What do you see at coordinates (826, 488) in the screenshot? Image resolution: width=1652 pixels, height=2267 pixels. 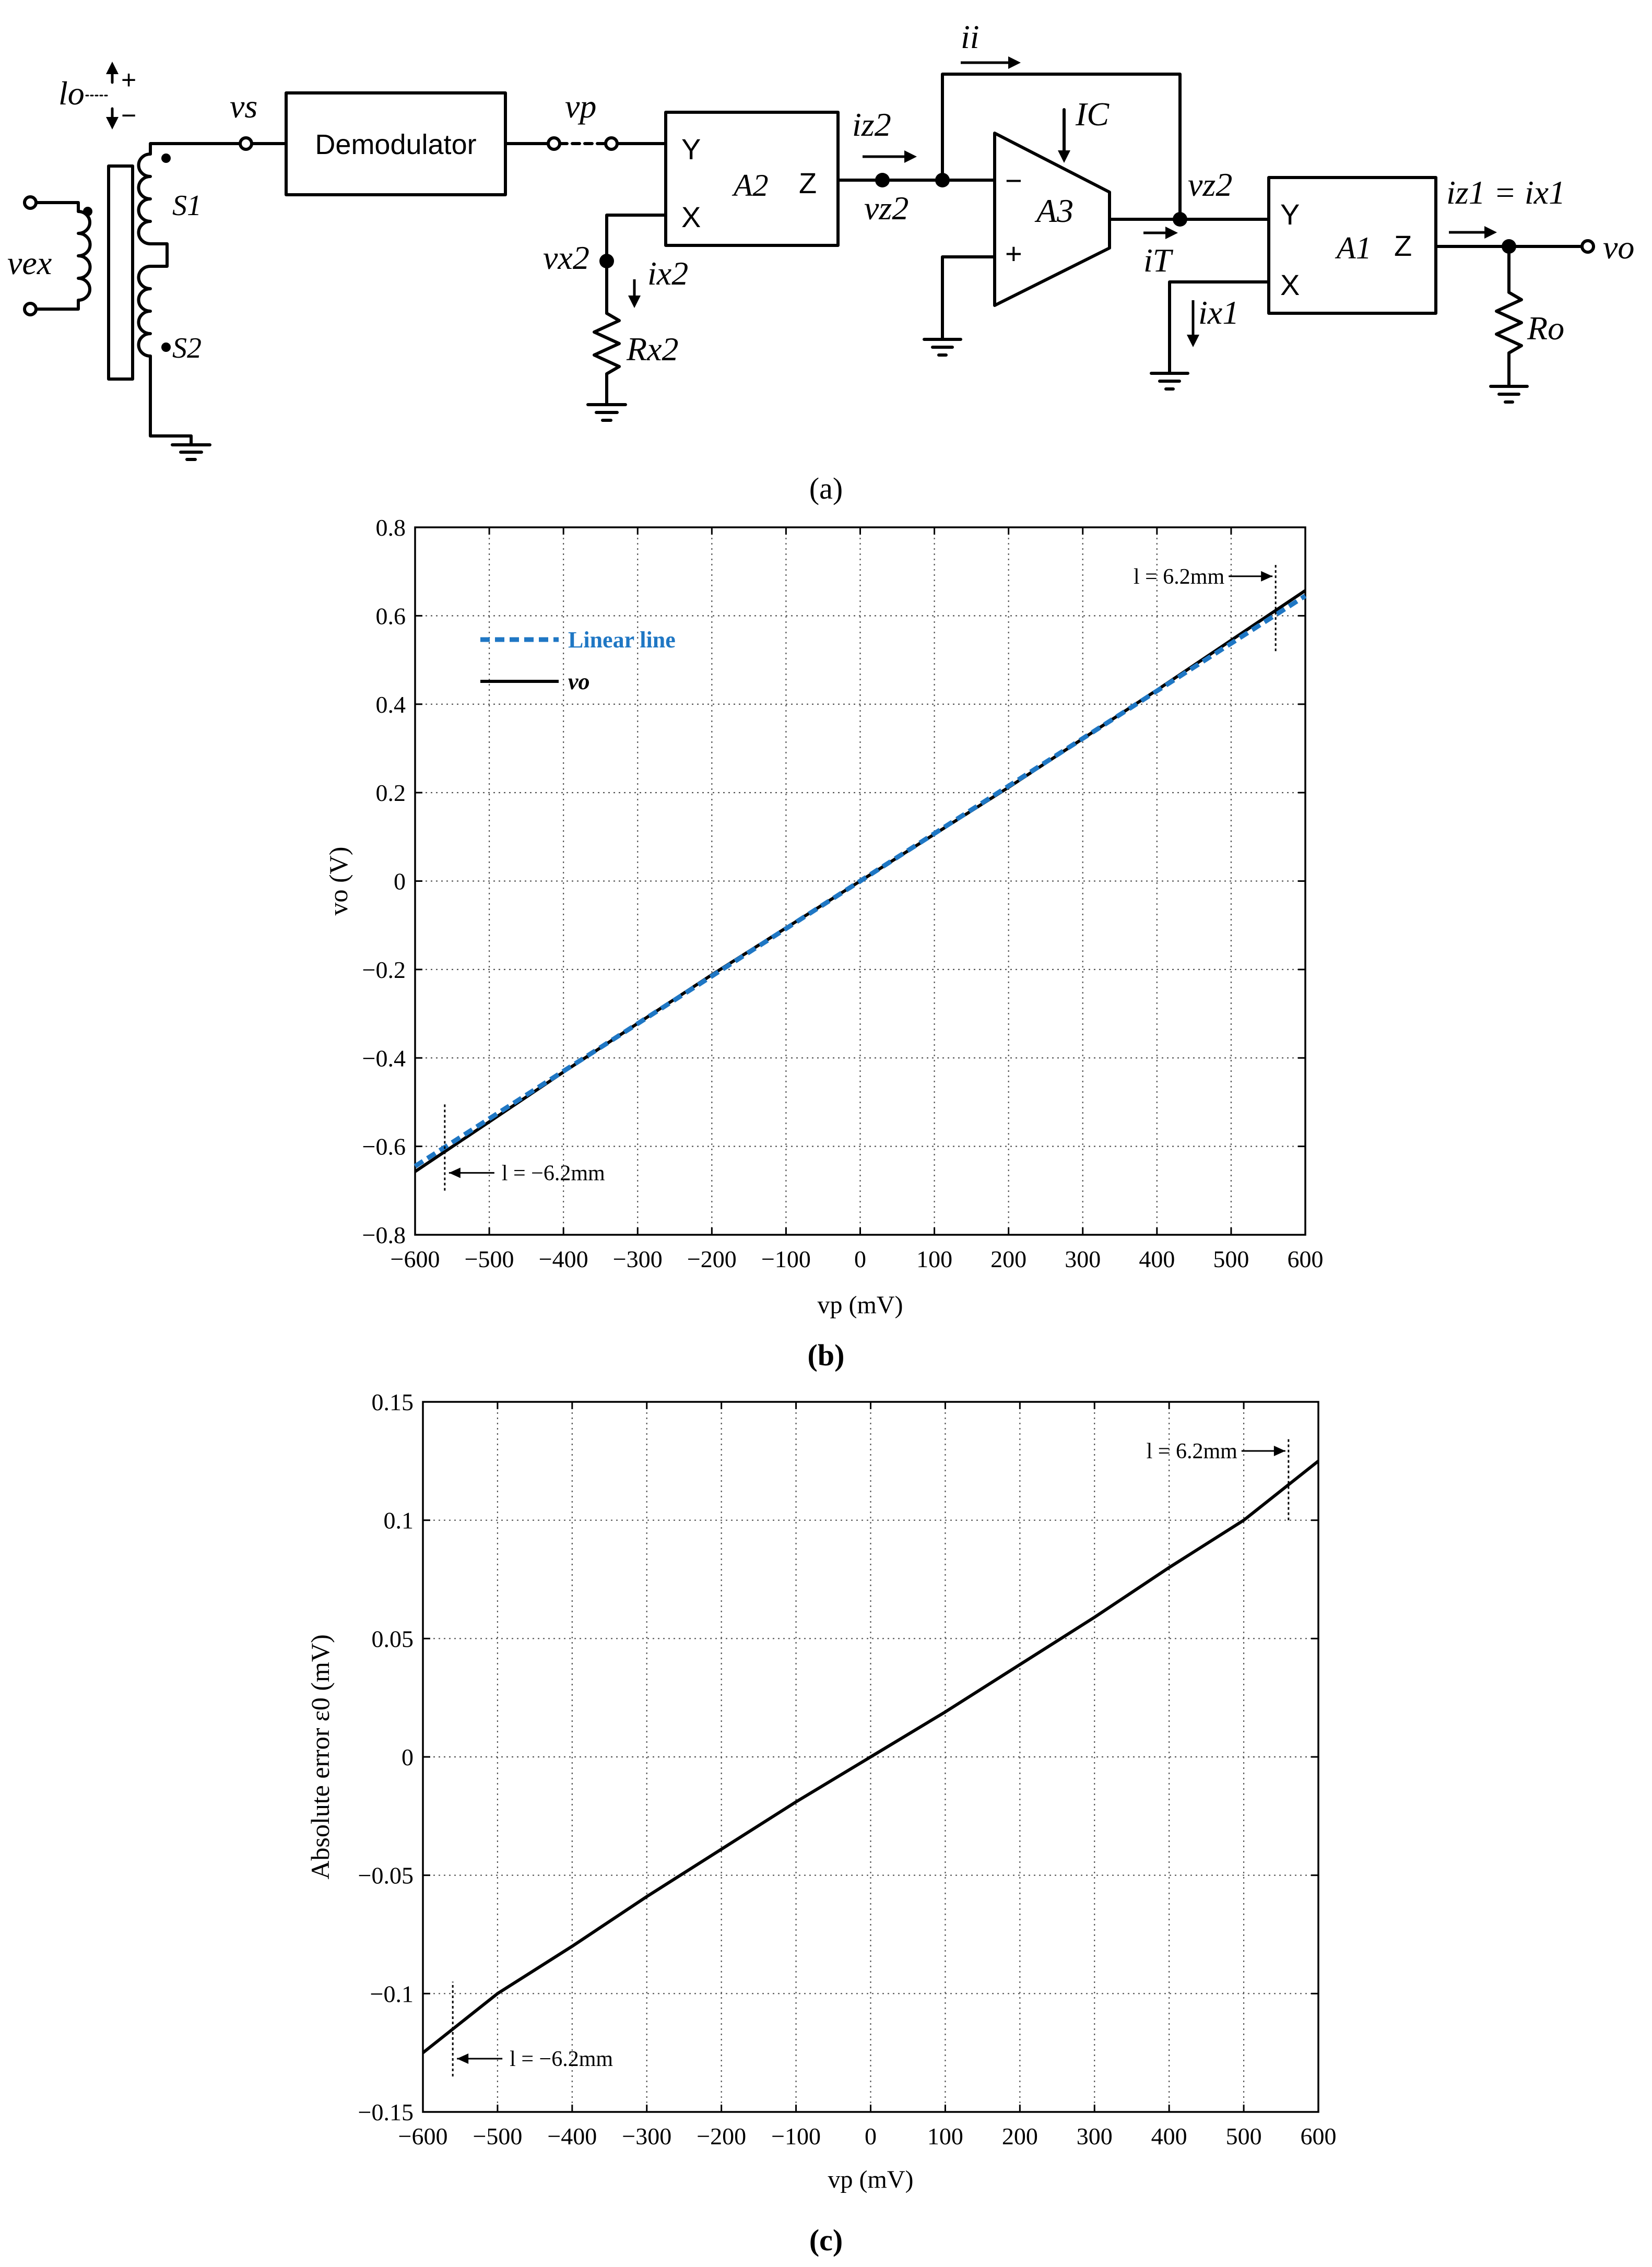 I see `caption-a: (a)` at bounding box center [826, 488].